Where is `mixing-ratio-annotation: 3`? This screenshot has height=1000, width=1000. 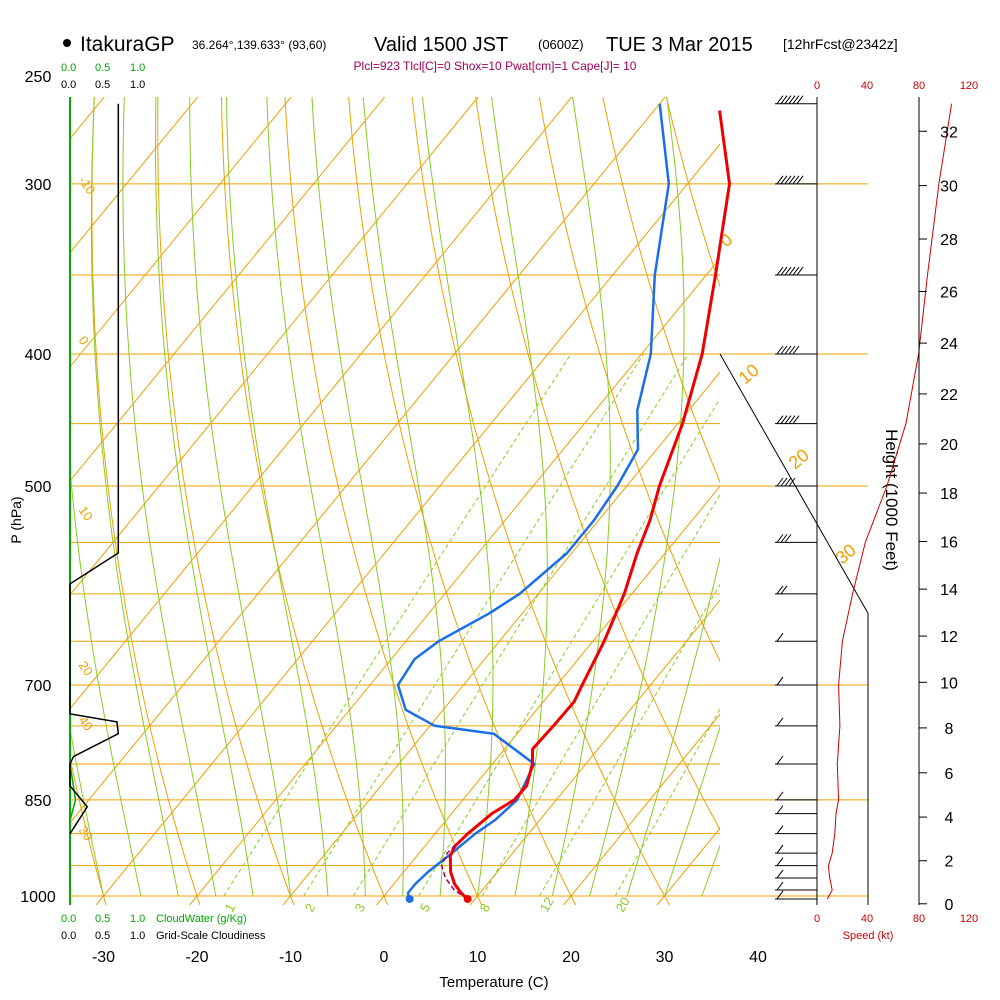 mixing-ratio-annotation: 3 is located at coordinates (360, 908).